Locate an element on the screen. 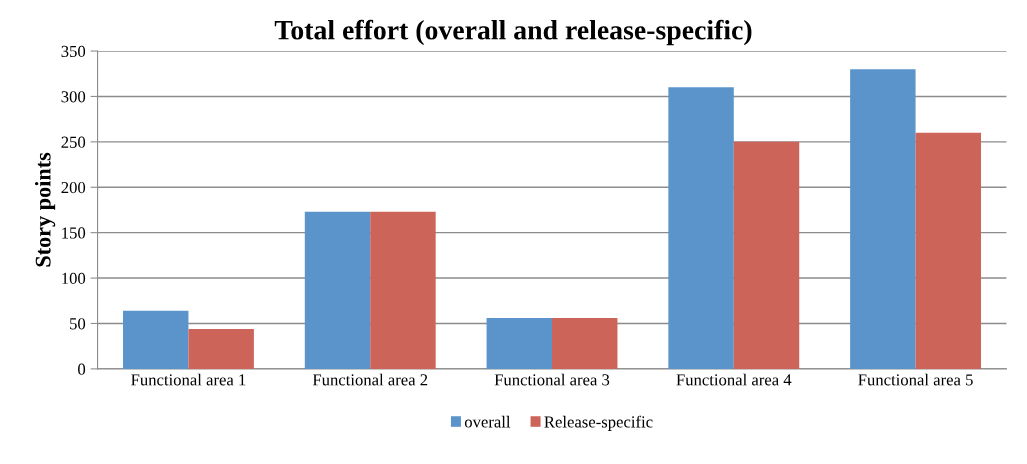 The height and width of the screenshot is (464, 1027). y-tick-label: 150 is located at coordinates (74, 233).